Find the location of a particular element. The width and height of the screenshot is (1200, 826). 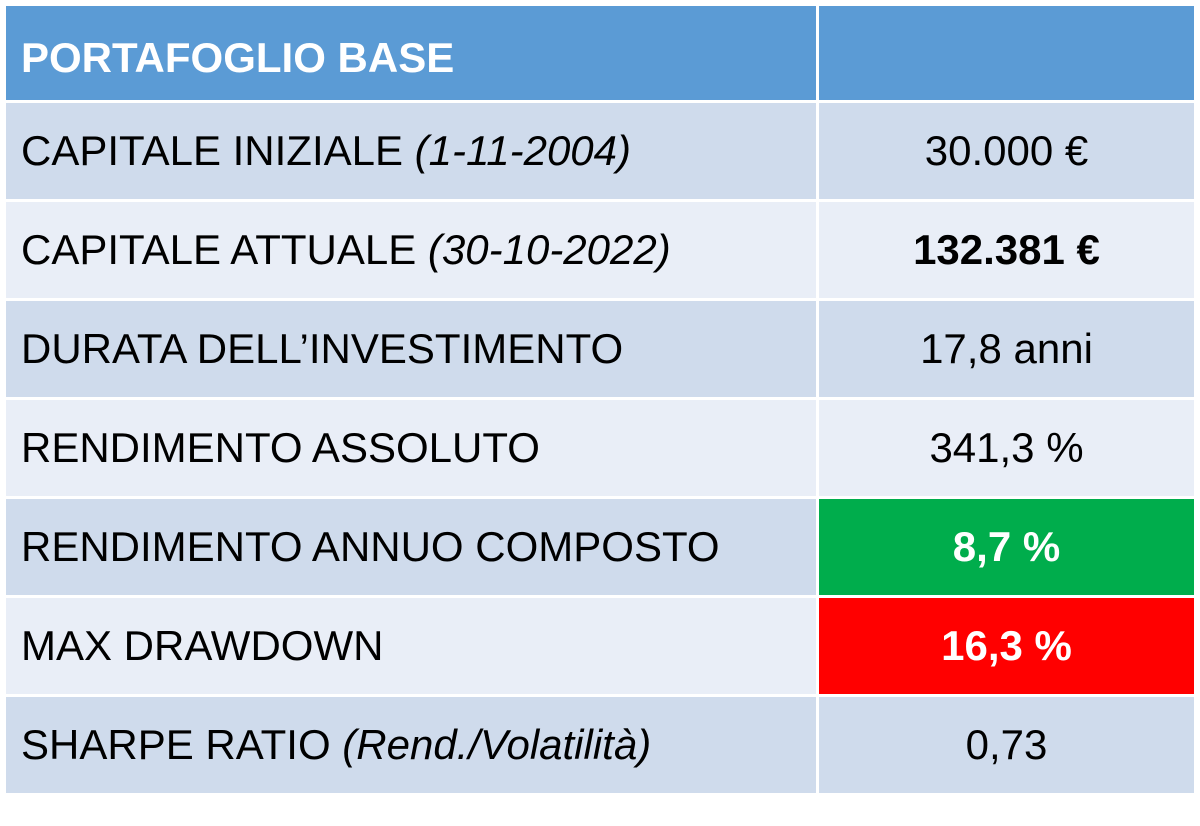

row-note: (30-10-2022) is located at coordinates (549, 249).